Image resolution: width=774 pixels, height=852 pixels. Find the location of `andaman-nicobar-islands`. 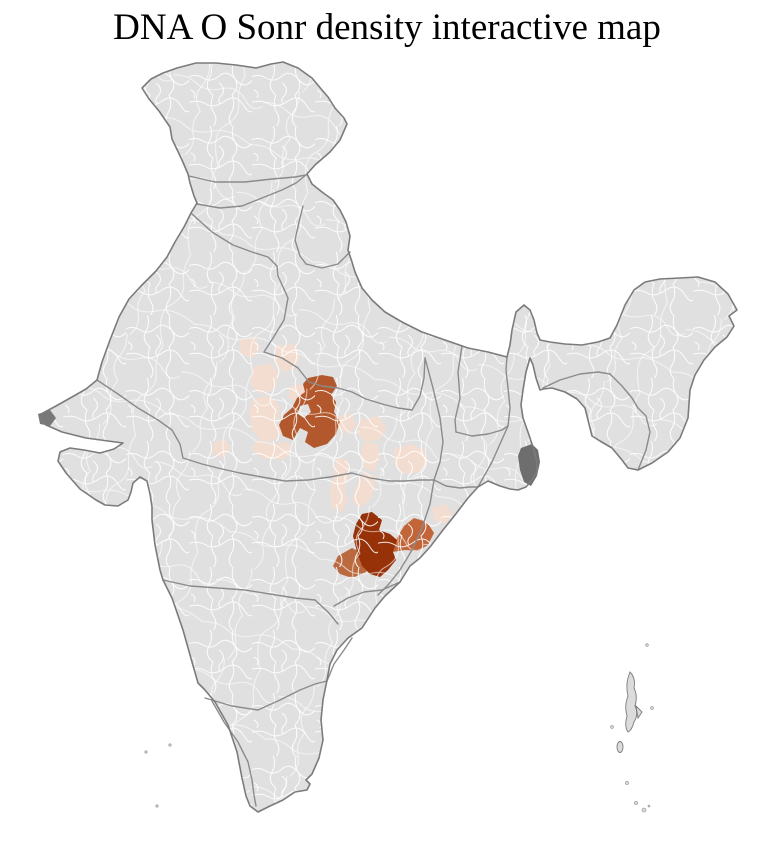

andaman-nicobar-islands is located at coordinates (632, 728).